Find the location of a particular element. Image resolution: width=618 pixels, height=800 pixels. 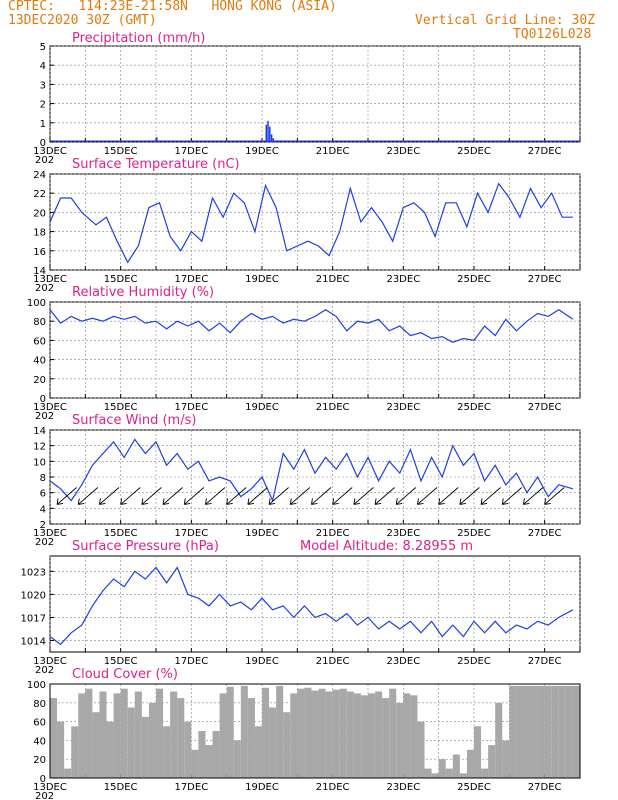

temperature-frame is located at coordinates (315, 222).